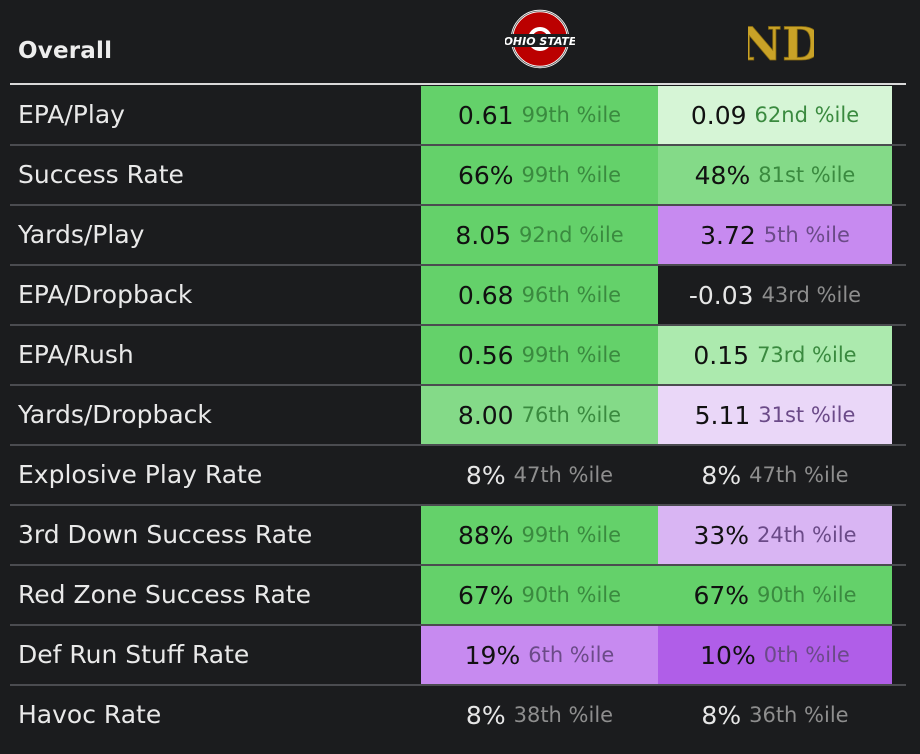 The width and height of the screenshot is (920, 754). I want to click on stat-value: 0.56, so click(485, 355).